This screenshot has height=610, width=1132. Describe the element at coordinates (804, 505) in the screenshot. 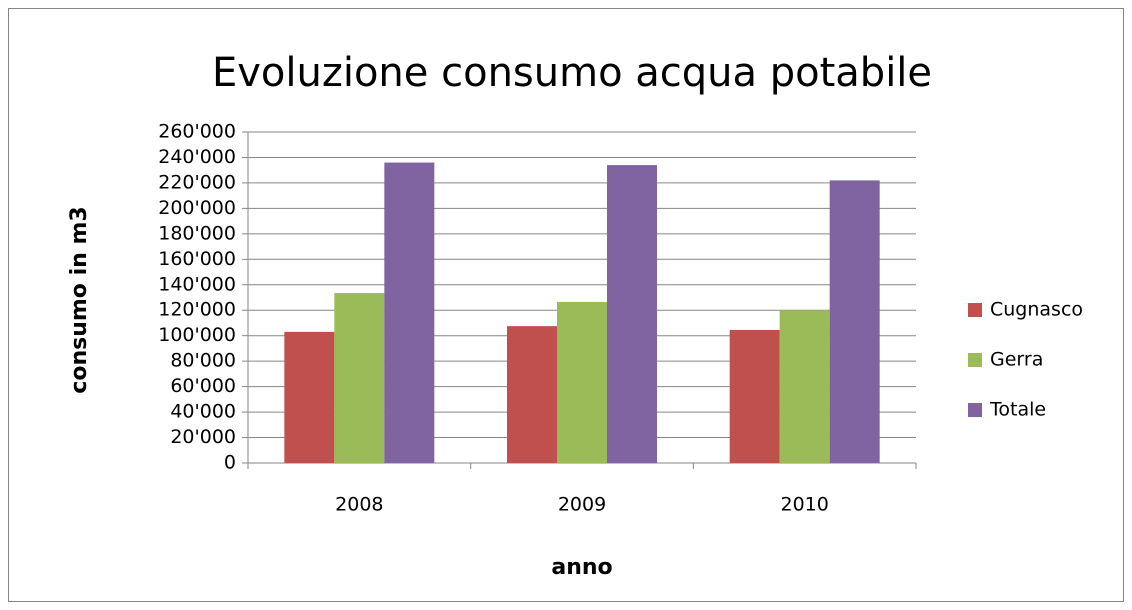

I see `x-tick-label: 2010` at that location.